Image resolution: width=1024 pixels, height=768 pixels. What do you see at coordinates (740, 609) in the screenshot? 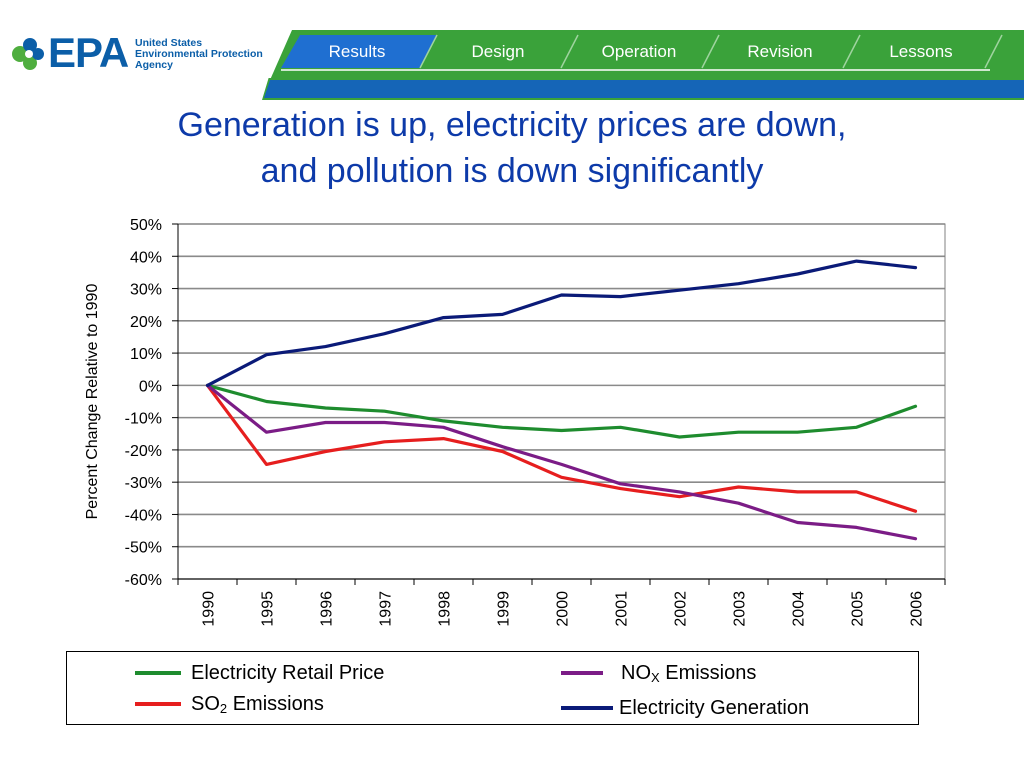
I see `x-tick-label: 2003` at bounding box center [740, 609].